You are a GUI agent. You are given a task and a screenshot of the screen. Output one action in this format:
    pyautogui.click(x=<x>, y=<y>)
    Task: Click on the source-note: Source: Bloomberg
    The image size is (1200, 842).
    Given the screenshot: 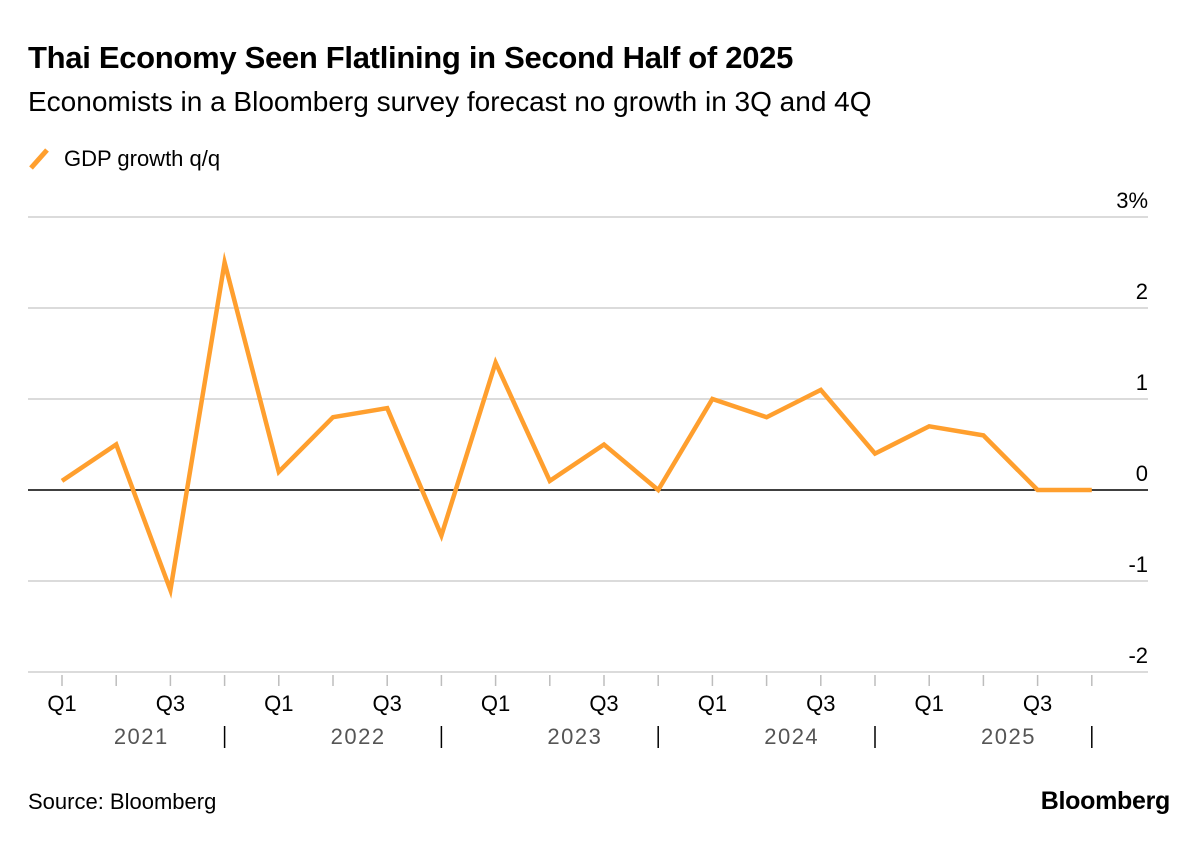 What is the action you would take?
    pyautogui.click(x=122, y=801)
    